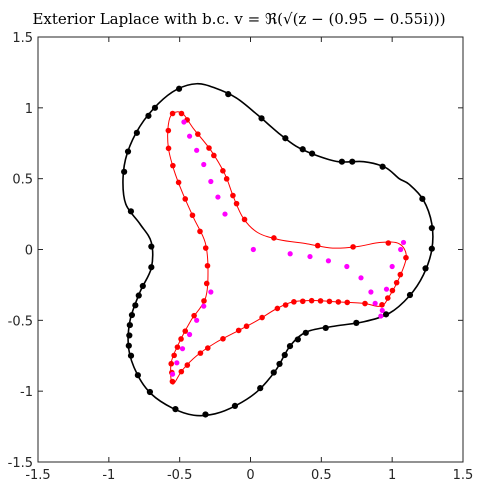  I want to click on y-tick-label: 1, so click(29, 109).